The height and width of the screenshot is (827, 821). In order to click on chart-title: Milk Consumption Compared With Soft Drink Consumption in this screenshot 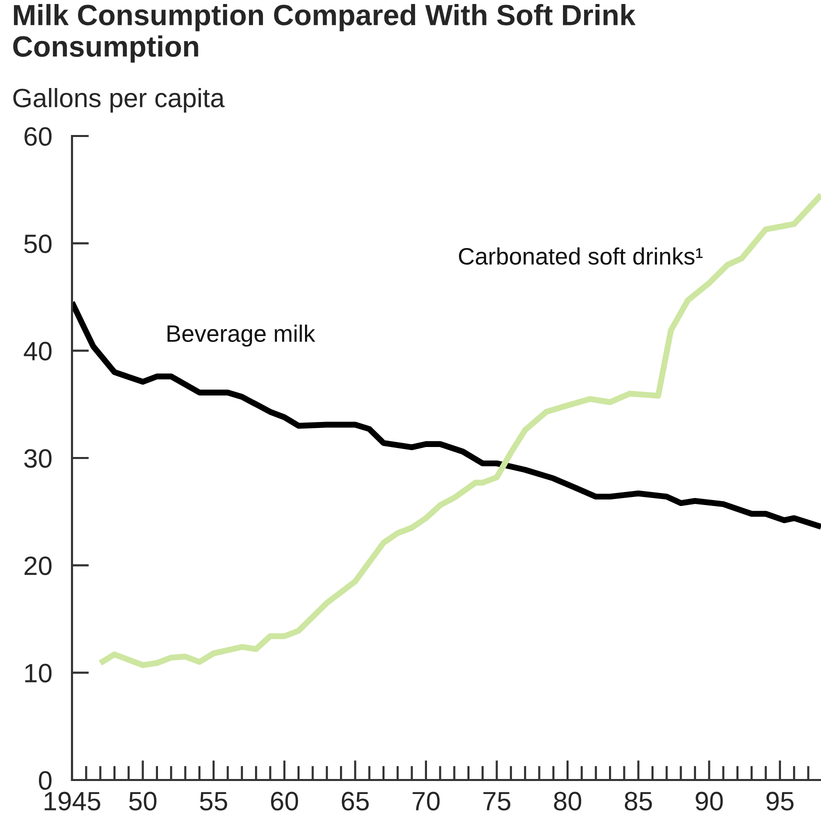, I will do `click(324, 33)`.